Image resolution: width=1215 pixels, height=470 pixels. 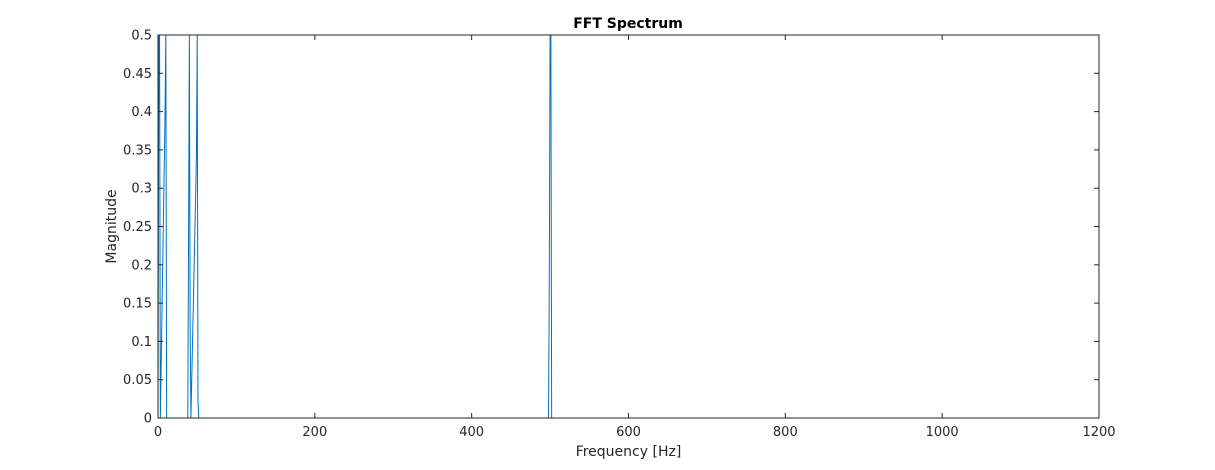 I want to click on y-tick-label: 0.2, so click(x=141, y=265).